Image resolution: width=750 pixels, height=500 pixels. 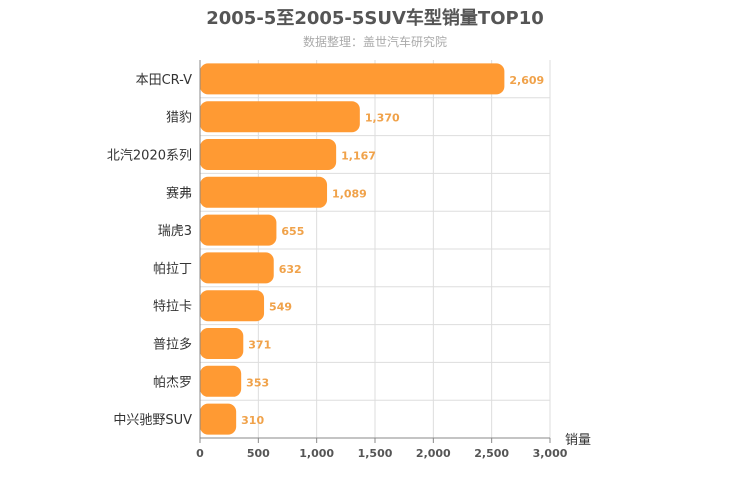 What do you see at coordinates (290, 269) in the screenshot?
I see `data-label: 632` at bounding box center [290, 269].